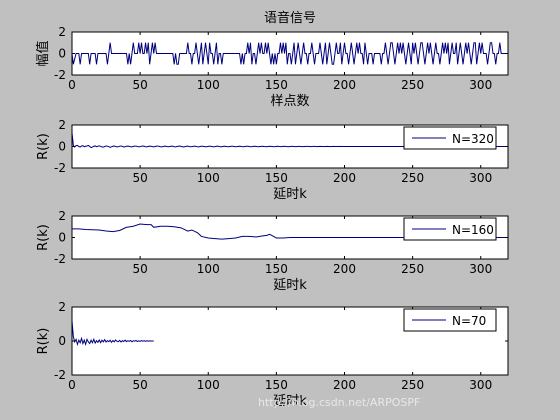  What do you see at coordinates (339, 402) in the screenshot?
I see `watermark: http://blog.csdn.net/ARPOSPF` at bounding box center [339, 402].